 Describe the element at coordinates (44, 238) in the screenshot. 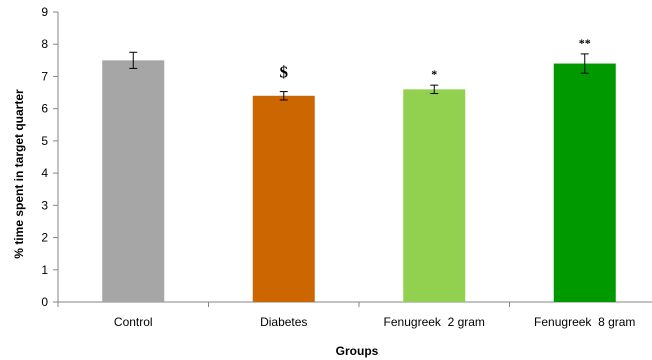

I see `y-tick-label: 2` at that location.